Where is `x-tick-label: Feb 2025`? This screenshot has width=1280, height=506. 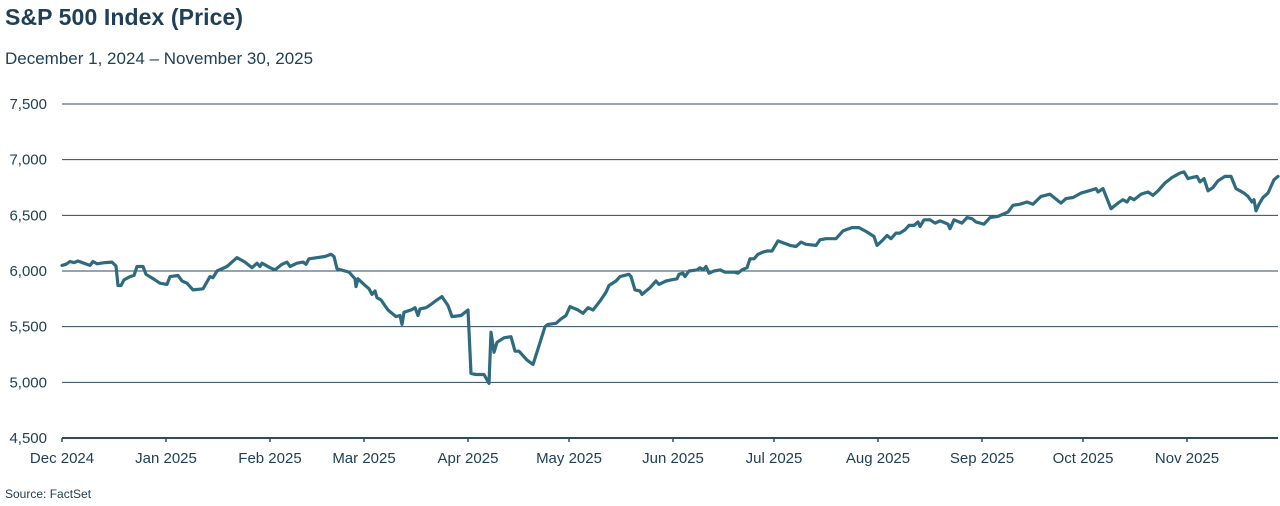 x-tick-label: Feb 2025 is located at coordinates (269, 458).